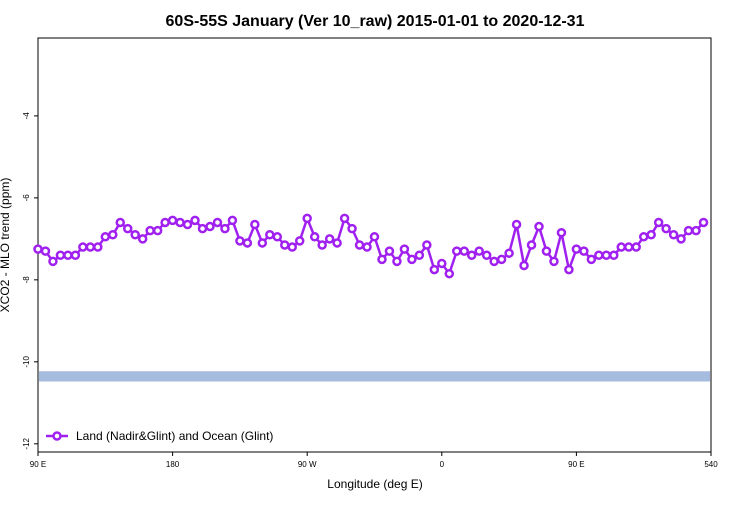 This screenshot has width=750, height=505. I want to click on x-tick-label: 0, so click(442, 464).